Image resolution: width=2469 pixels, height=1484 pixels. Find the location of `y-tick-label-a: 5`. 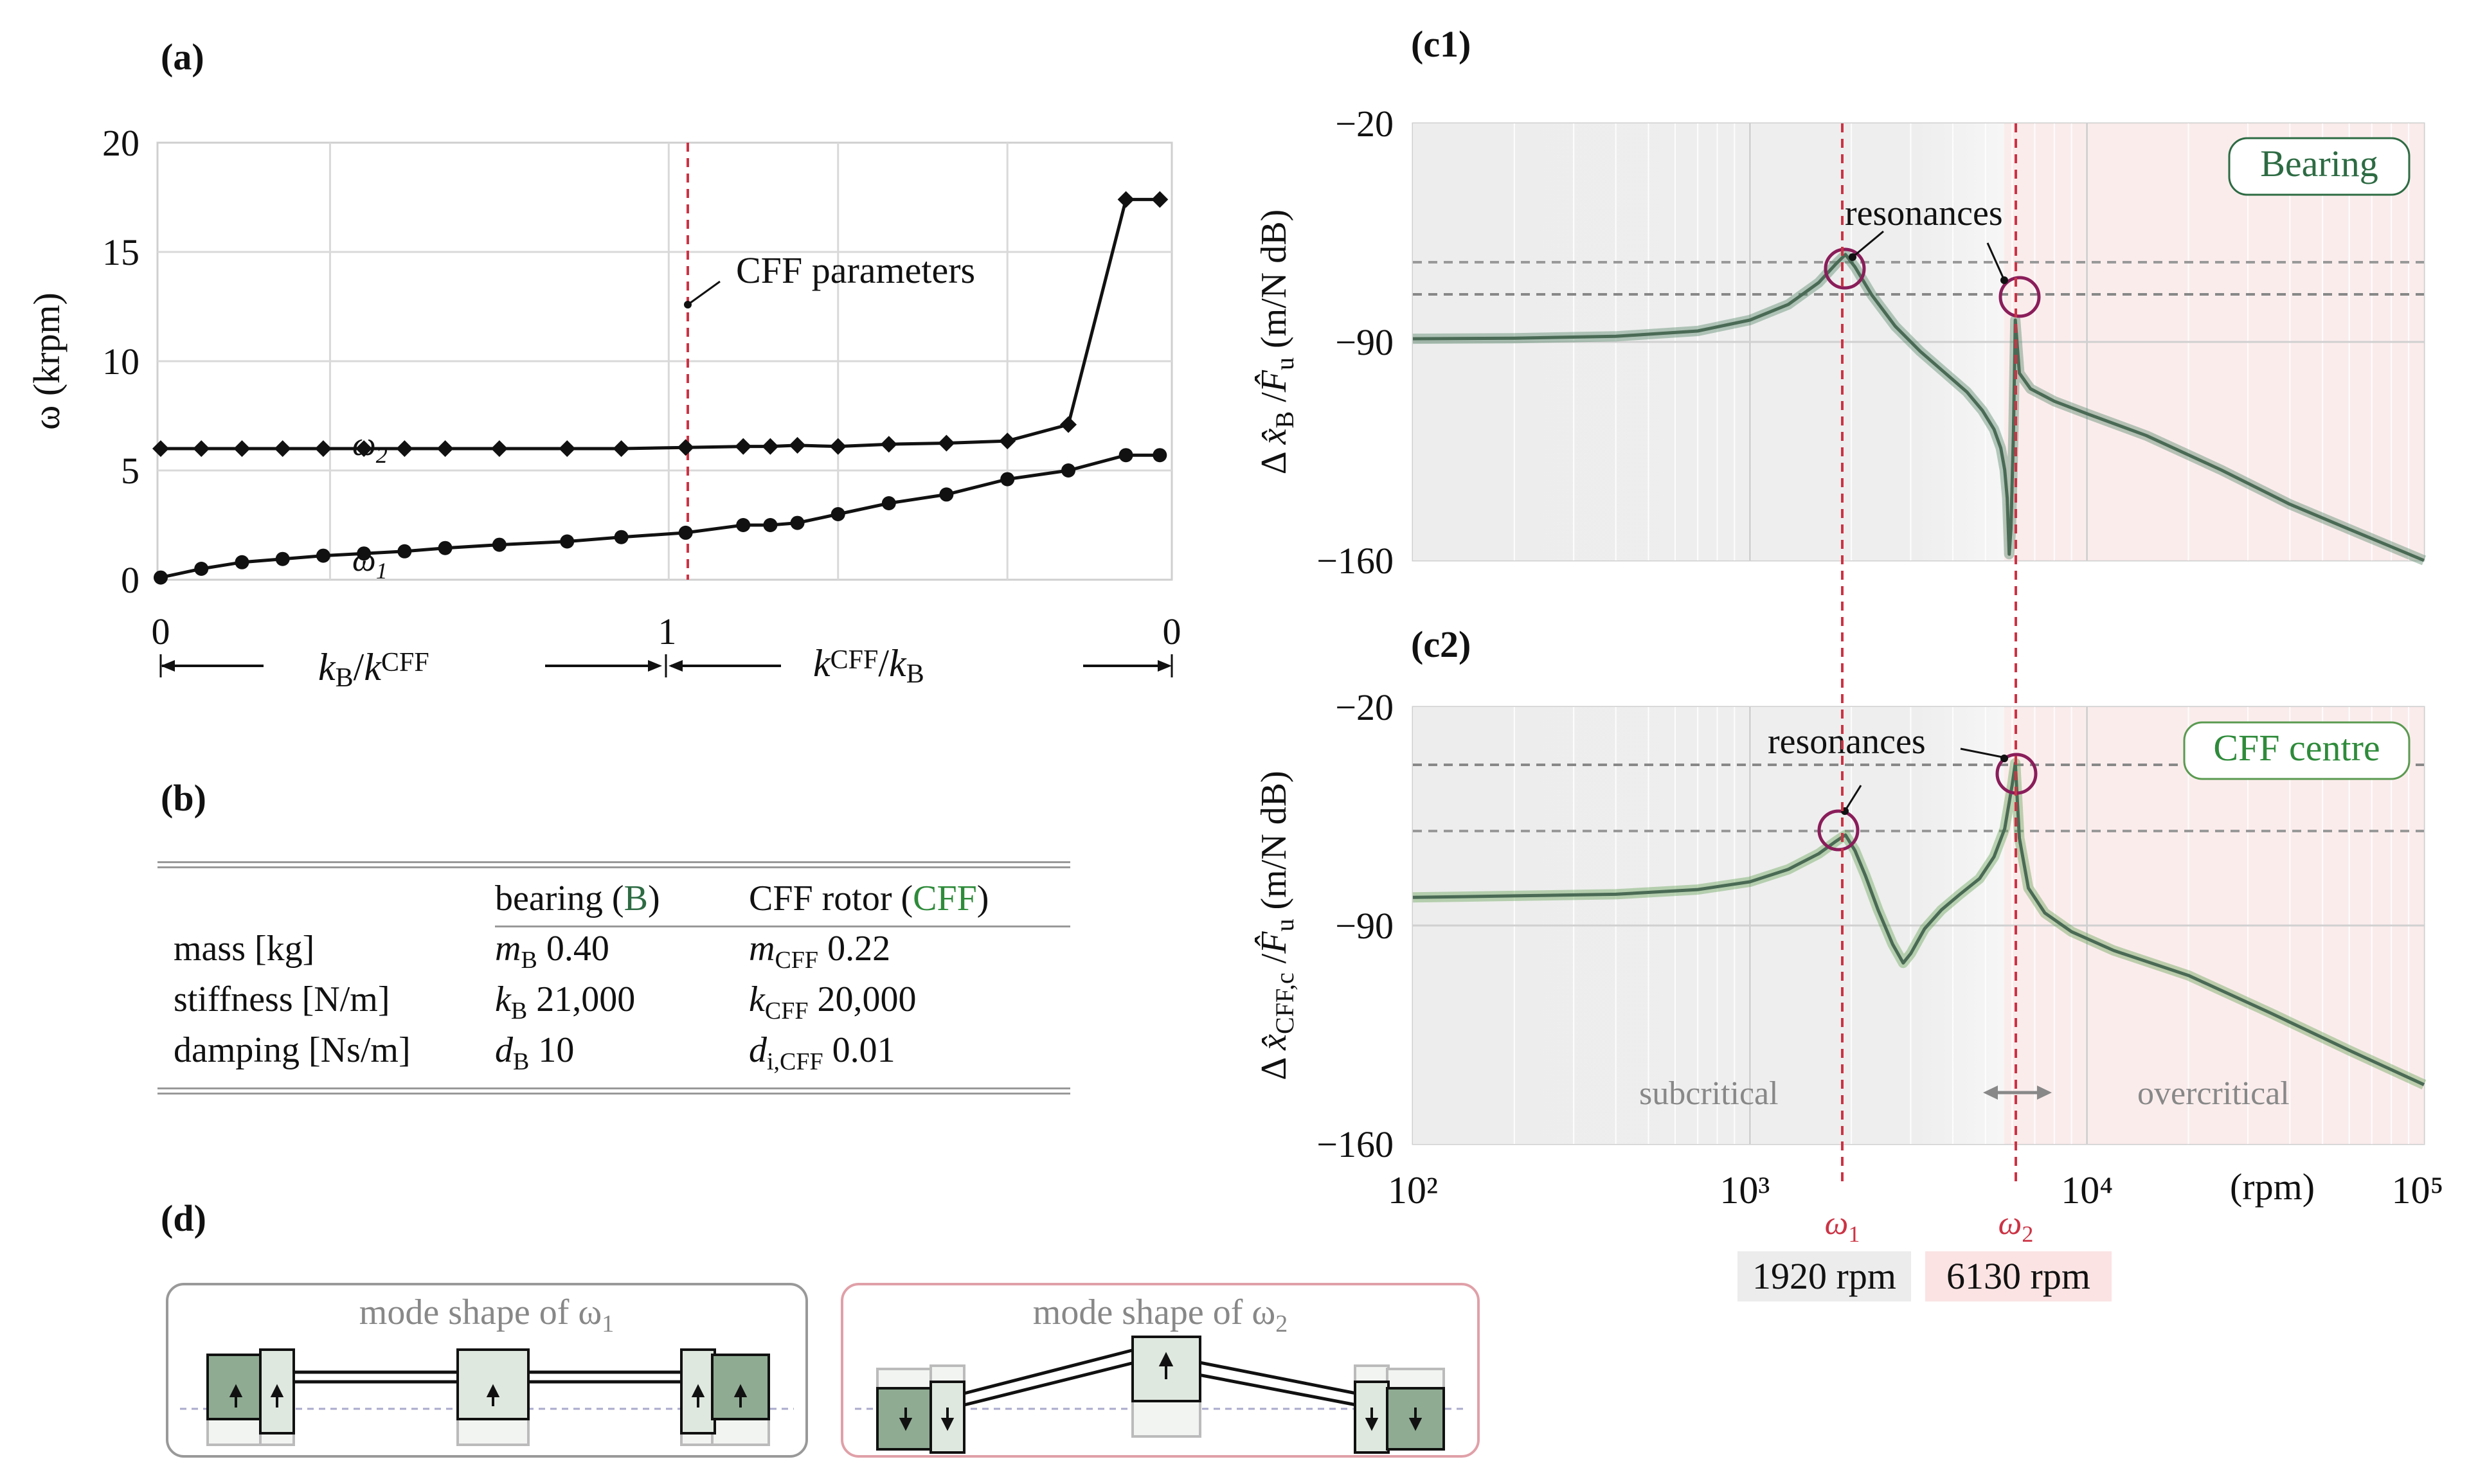

y-tick-label-a: 5 is located at coordinates (130, 471).